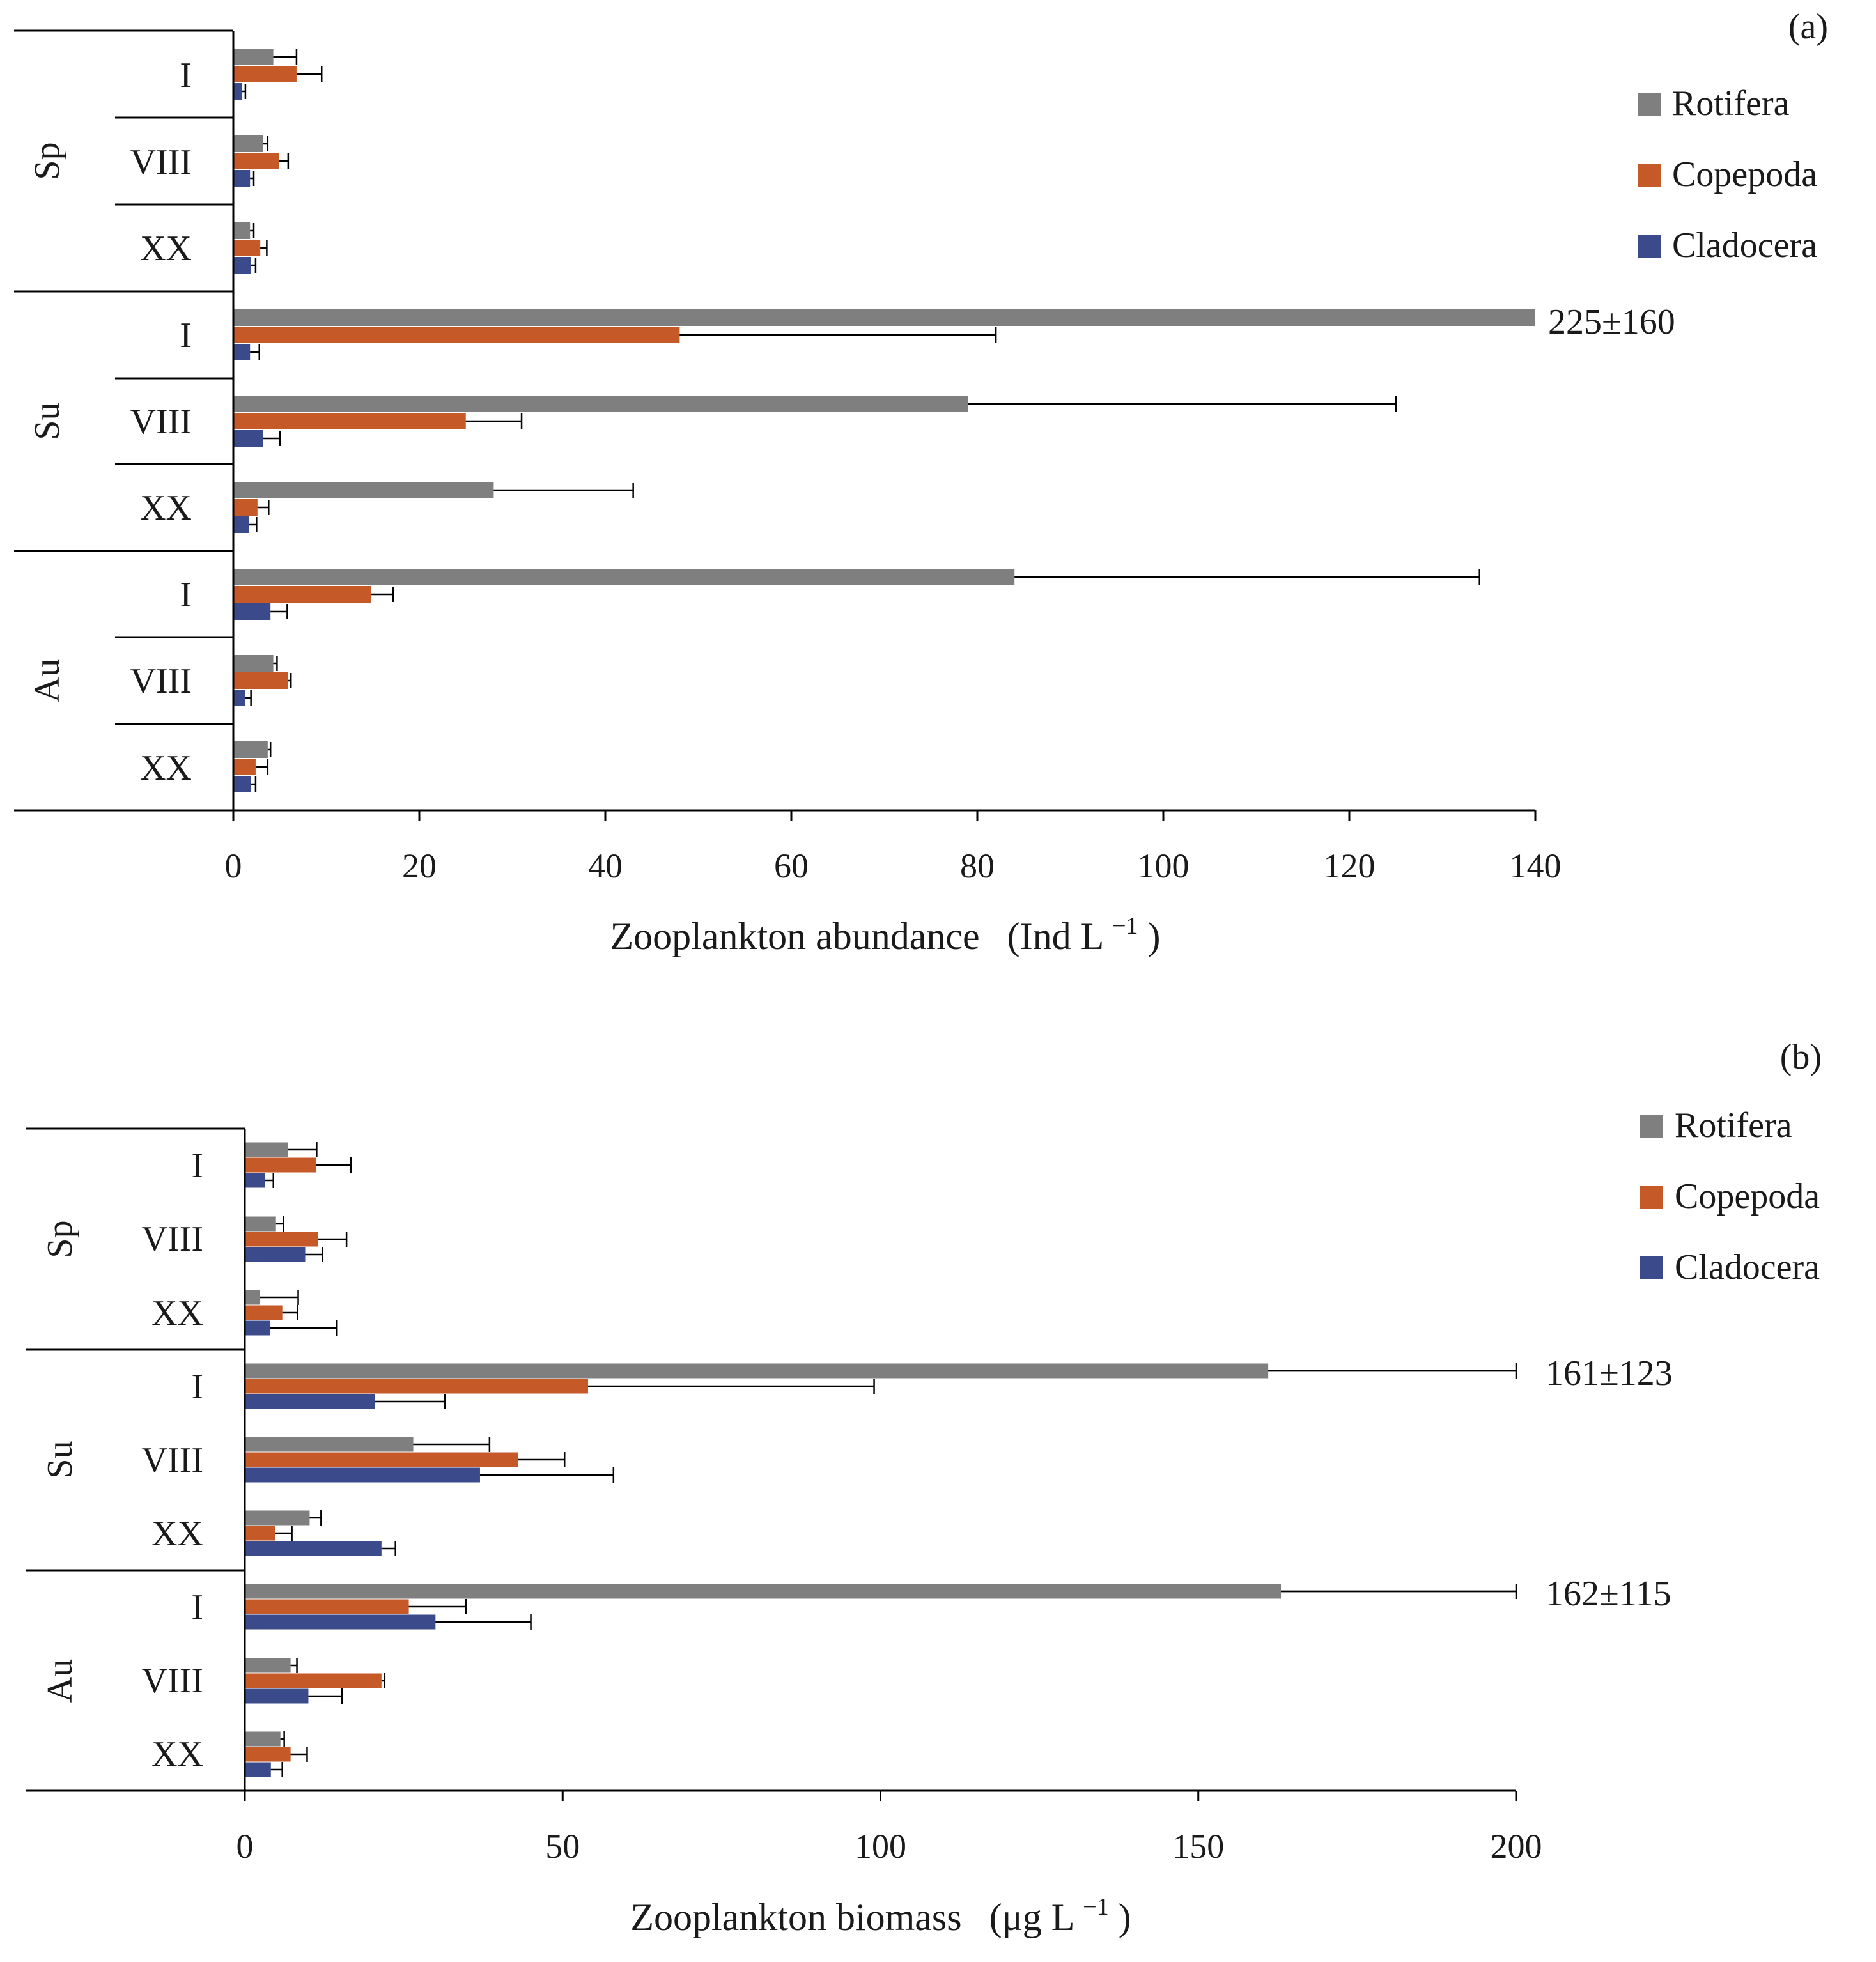  I want to click on a-x-tick-label-20: 20, so click(419, 866).